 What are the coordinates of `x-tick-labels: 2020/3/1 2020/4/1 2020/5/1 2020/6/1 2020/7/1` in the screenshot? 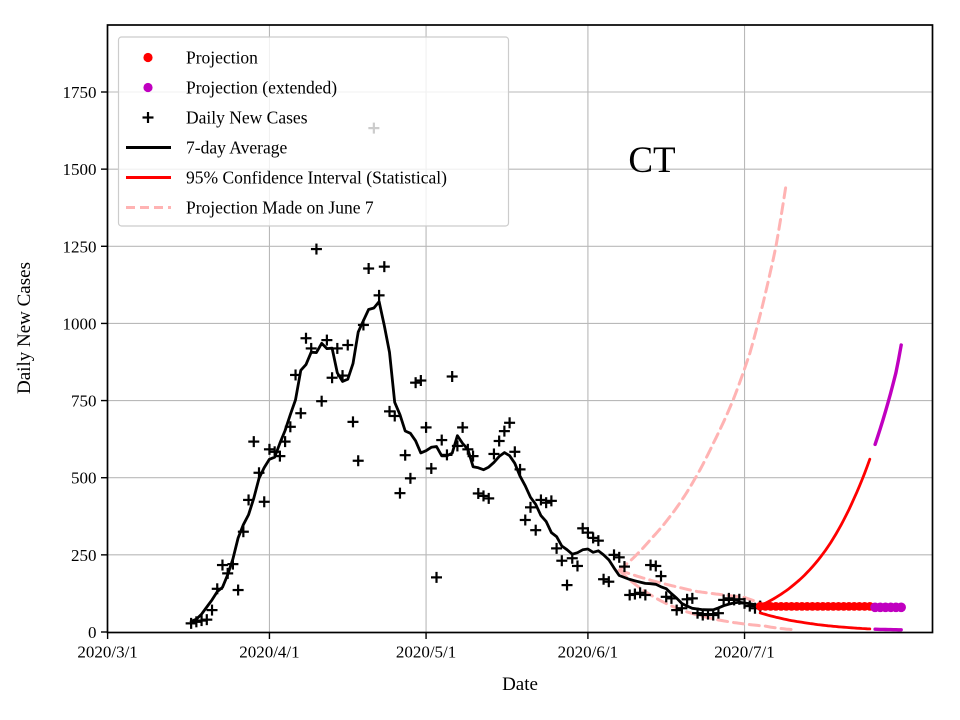 It's located at (425, 652).